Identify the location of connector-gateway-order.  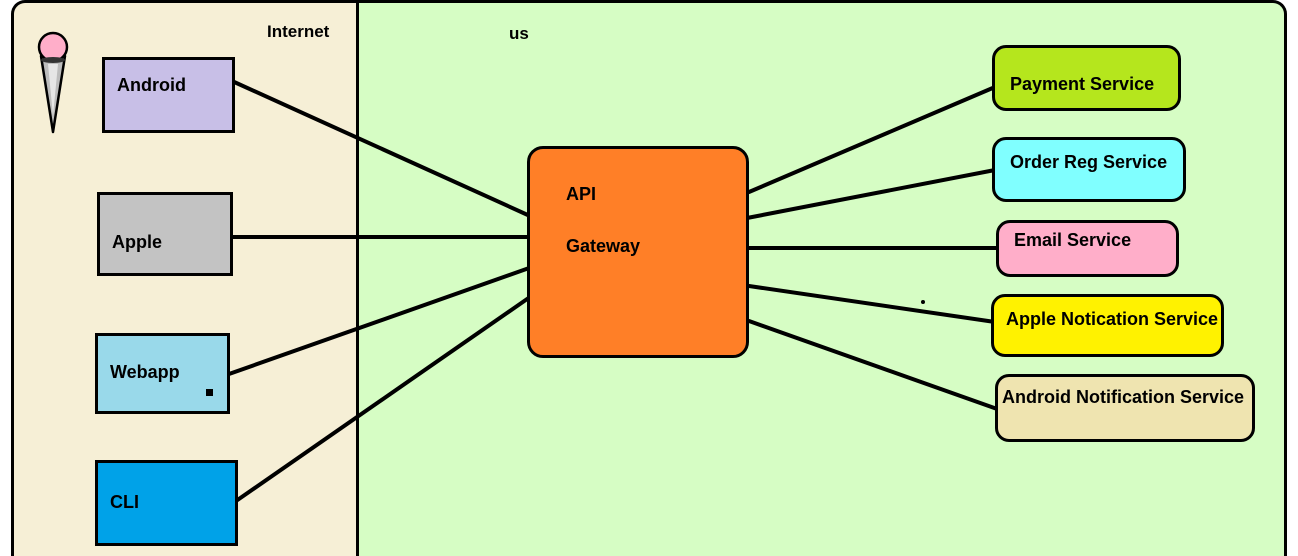
(871, 194).